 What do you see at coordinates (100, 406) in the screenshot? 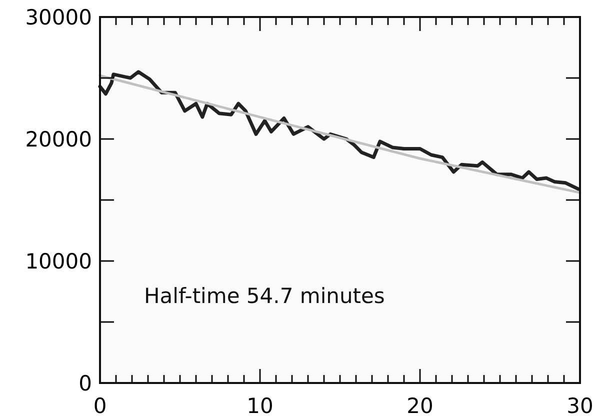
I see `x-tick-label: 0` at bounding box center [100, 406].